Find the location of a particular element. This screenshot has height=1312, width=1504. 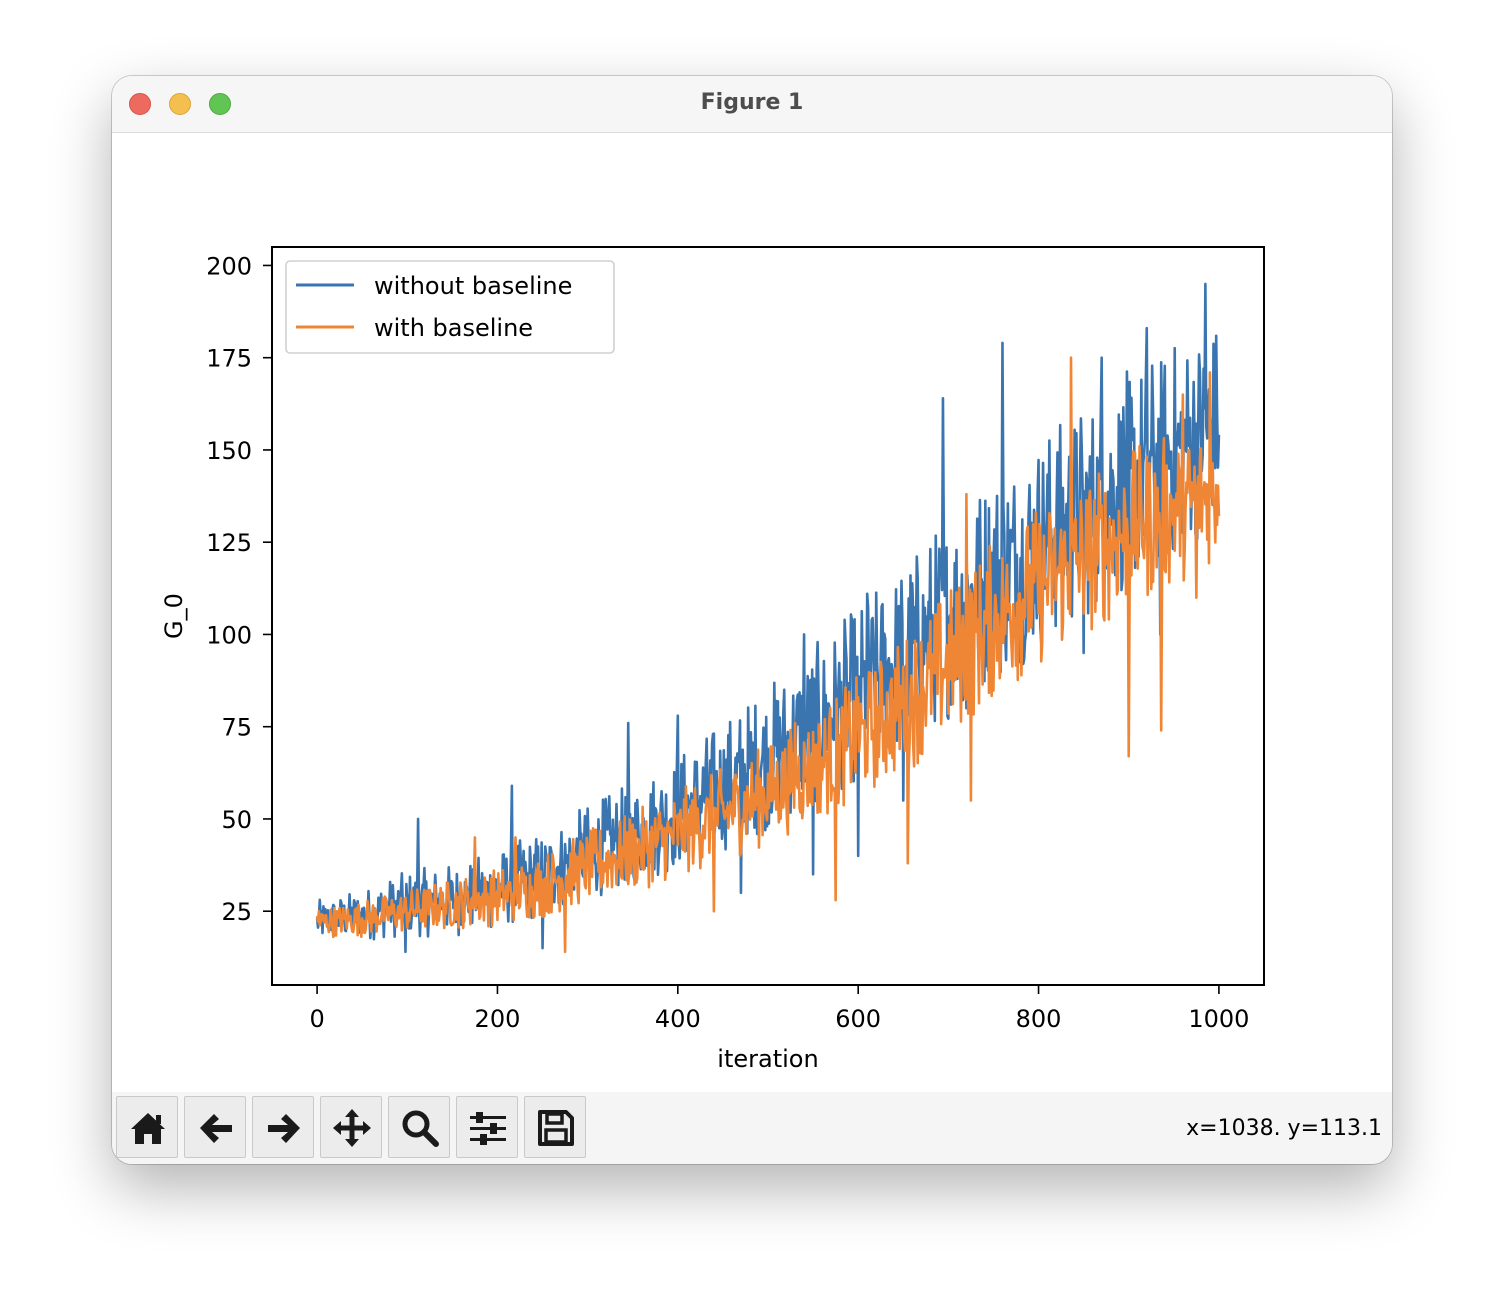

zoom-button is located at coordinates (419, 1127).